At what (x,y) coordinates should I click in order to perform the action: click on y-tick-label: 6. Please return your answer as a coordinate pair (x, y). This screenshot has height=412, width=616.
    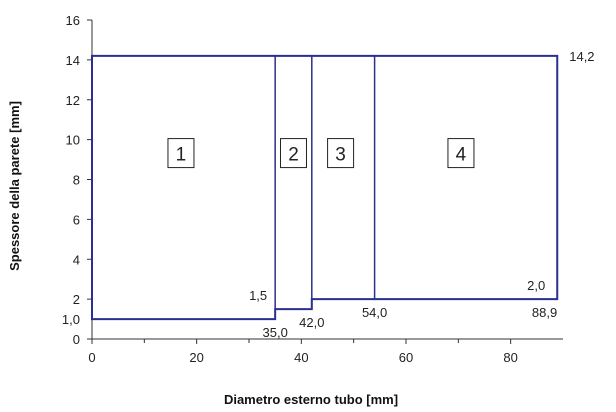
    Looking at the image, I should click on (76, 219).